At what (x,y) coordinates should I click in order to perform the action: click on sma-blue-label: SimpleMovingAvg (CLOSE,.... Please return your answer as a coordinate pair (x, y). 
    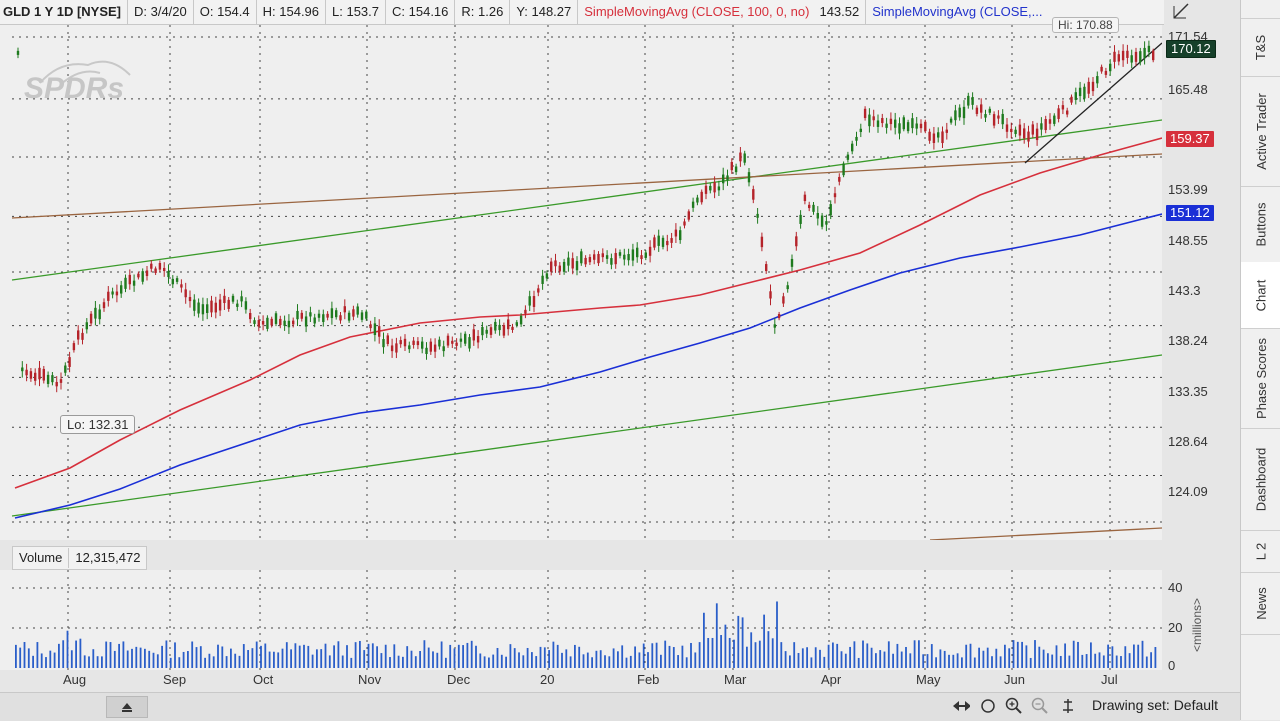
    Looking at the image, I should click on (957, 11).